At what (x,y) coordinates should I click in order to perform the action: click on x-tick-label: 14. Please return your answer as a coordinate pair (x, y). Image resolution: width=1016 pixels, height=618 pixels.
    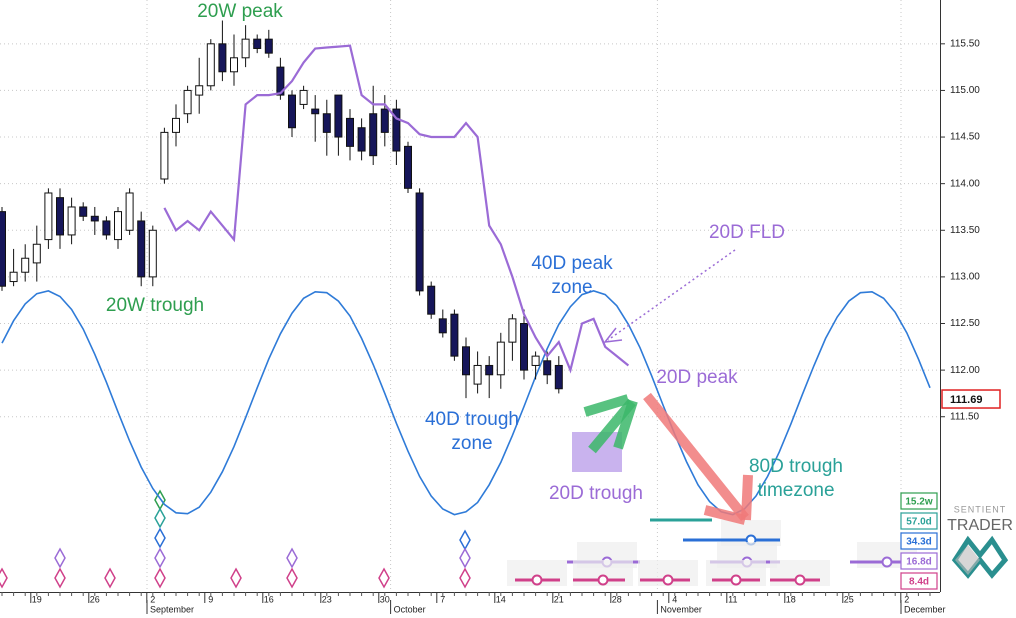
    Looking at the image, I should click on (501, 599).